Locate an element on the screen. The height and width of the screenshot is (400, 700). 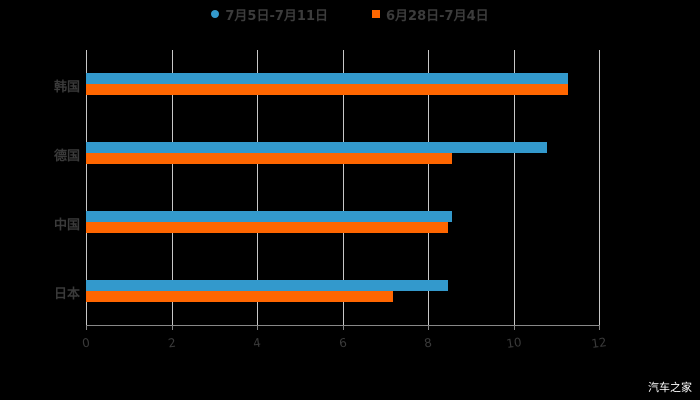
legend-item-series-1: 7月5日-7月11日 is located at coordinates (269, 14).